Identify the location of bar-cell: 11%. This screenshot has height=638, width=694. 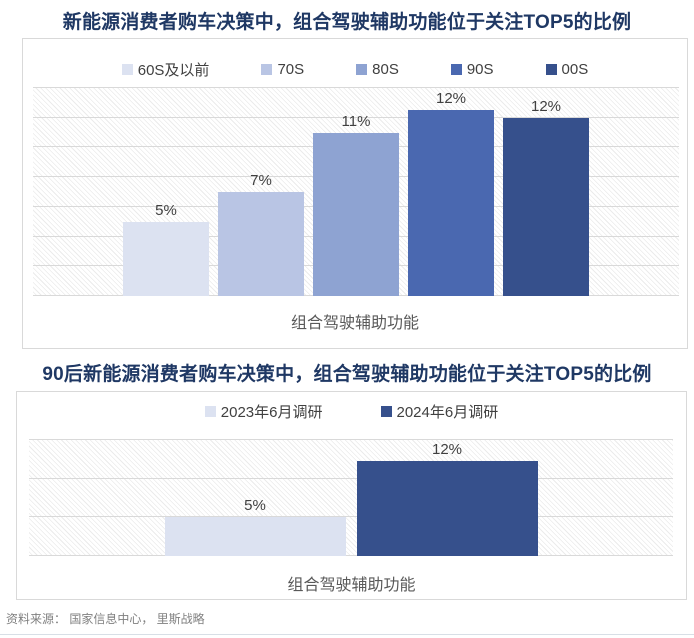
(356, 192).